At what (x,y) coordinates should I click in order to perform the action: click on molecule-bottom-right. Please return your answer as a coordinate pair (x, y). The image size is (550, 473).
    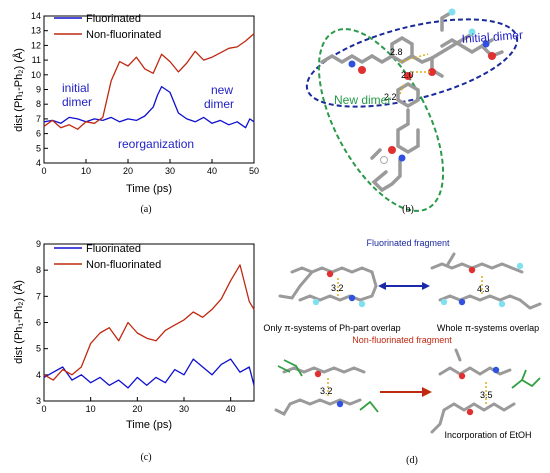
    Looking at the image, I should click on (473, 391).